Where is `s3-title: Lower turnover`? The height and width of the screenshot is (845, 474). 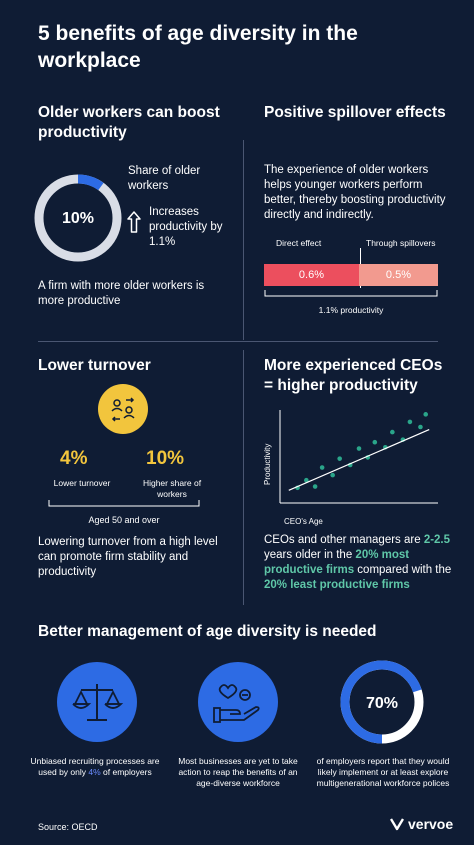 s3-title: Lower turnover is located at coordinates (94, 365).